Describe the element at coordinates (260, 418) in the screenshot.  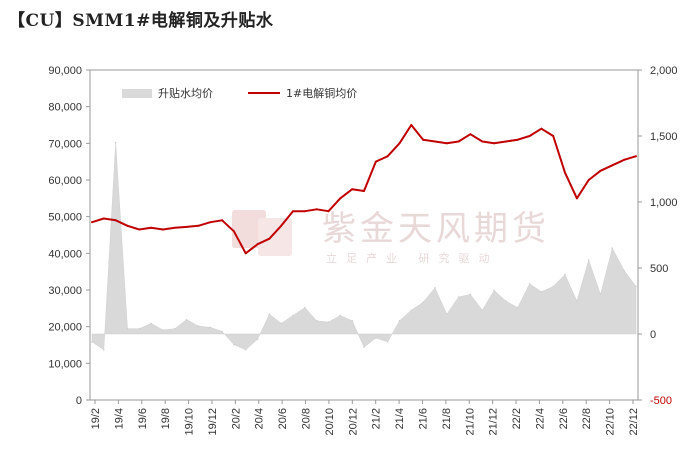
I see `x-tick-label: 20/4` at that location.